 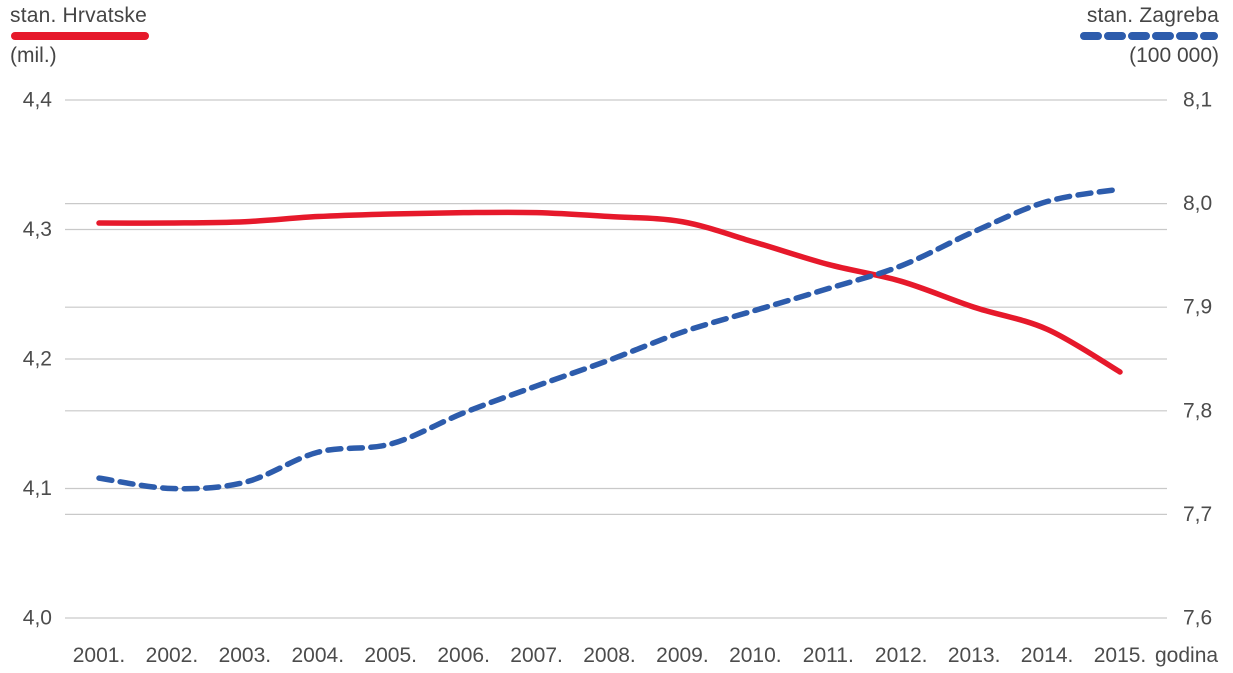 I want to click on left-axis-tick-label: 4,4, so click(x=38, y=100).